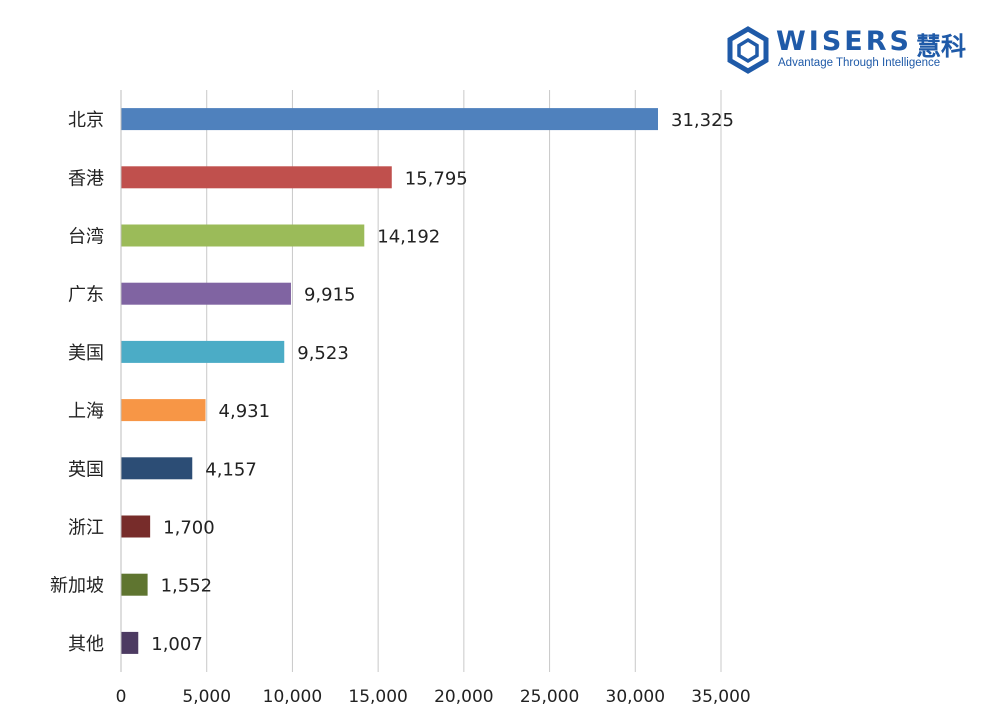 The width and height of the screenshot is (998, 713). Describe the element at coordinates (330, 295) in the screenshot. I see `value-label: 9,915` at that location.